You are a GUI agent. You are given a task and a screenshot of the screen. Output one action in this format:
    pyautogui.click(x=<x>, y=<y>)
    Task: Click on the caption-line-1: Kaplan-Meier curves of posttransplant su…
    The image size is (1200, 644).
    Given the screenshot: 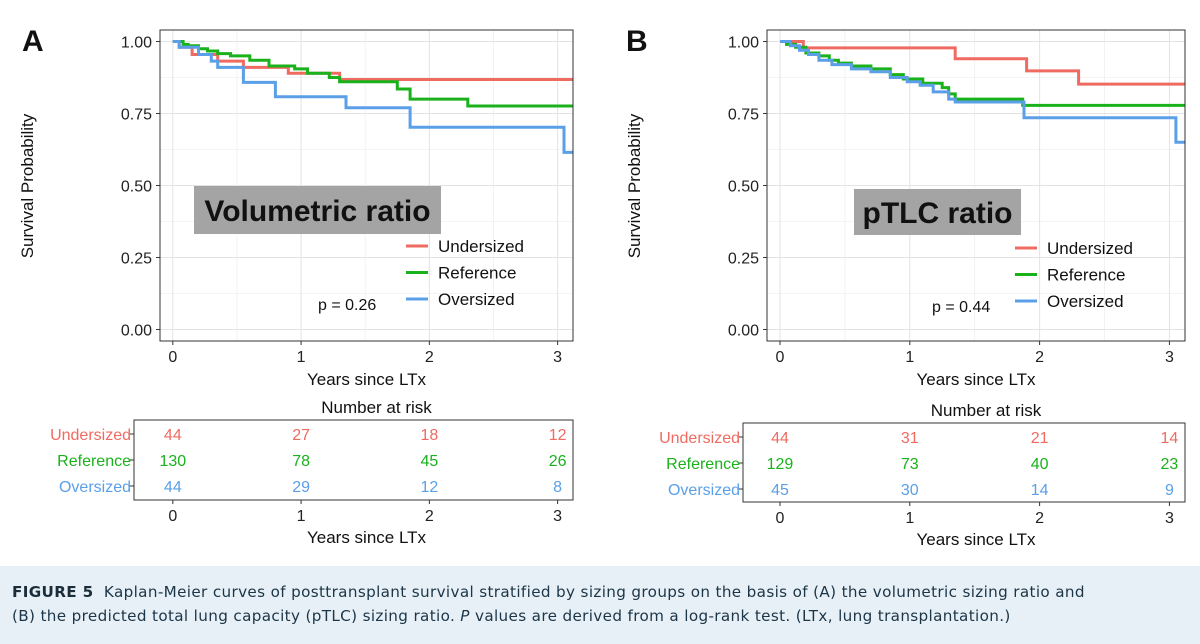 What is the action you would take?
    pyautogui.click(x=594, y=592)
    